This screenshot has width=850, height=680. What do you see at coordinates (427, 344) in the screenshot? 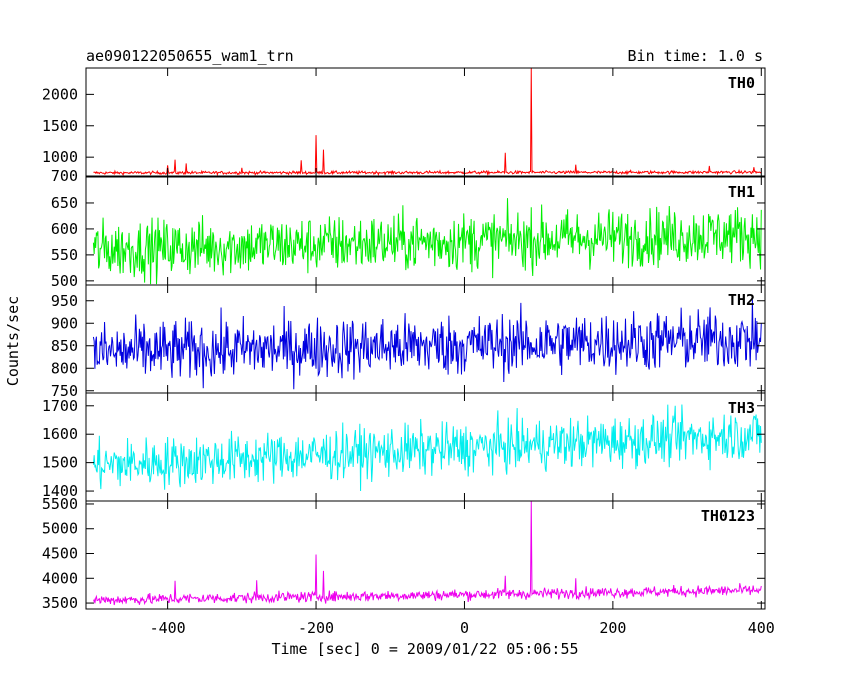
I see `series-line-th2` at bounding box center [427, 344].